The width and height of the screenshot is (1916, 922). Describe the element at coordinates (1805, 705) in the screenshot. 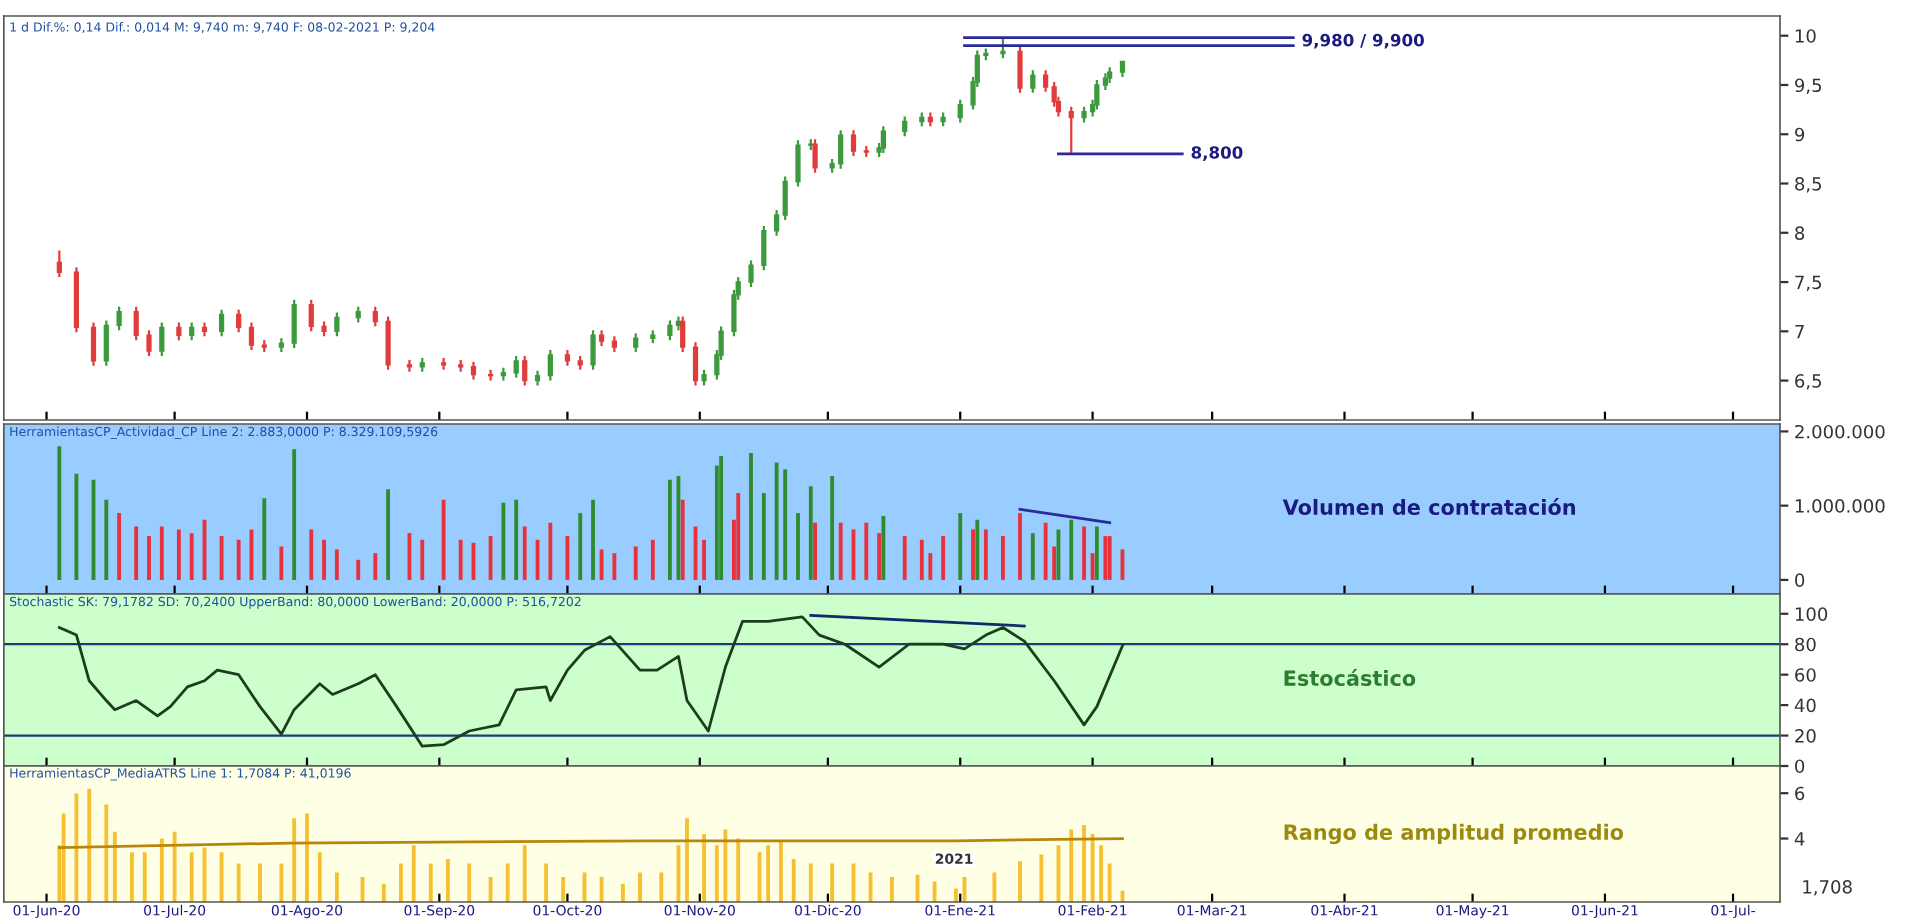

I see `y-tick-label: 40` at that location.